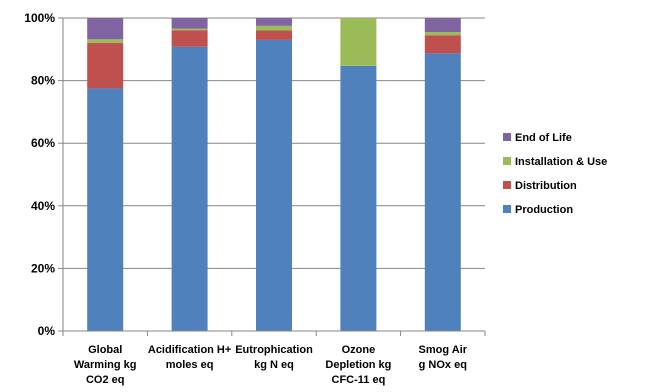 This screenshot has height=392, width=657. Describe the element at coordinates (543, 138) in the screenshot. I see `legend-label: End of Life` at that location.